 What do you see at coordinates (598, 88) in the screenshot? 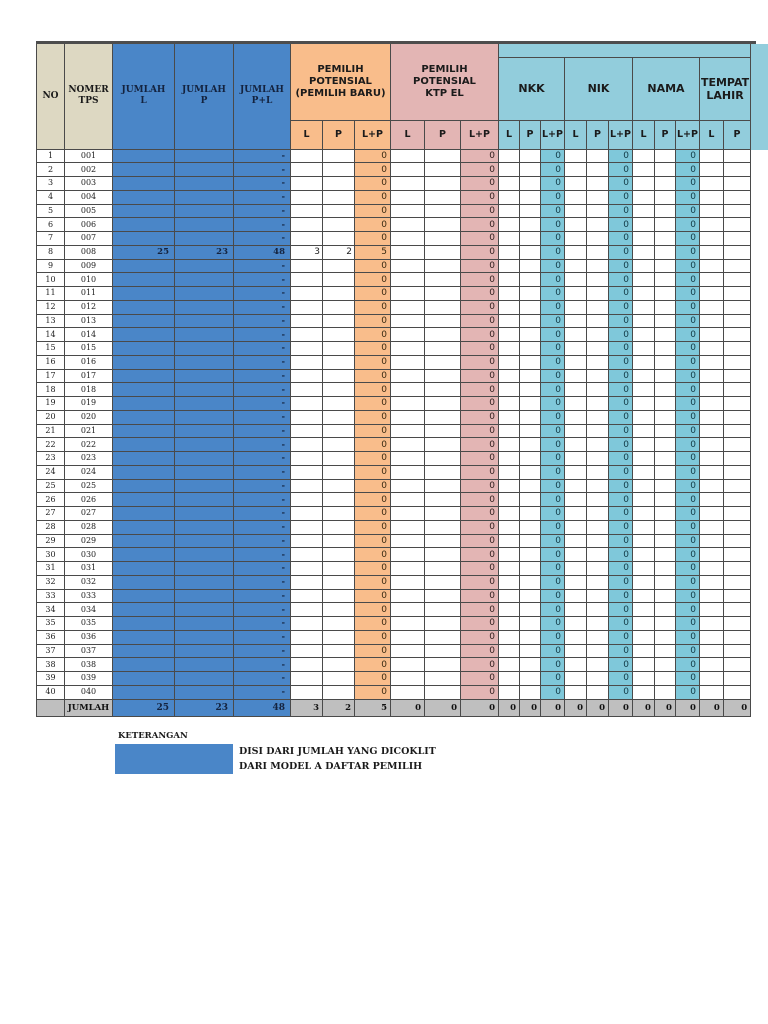
I see `header-nik: NIK` at bounding box center [598, 88].